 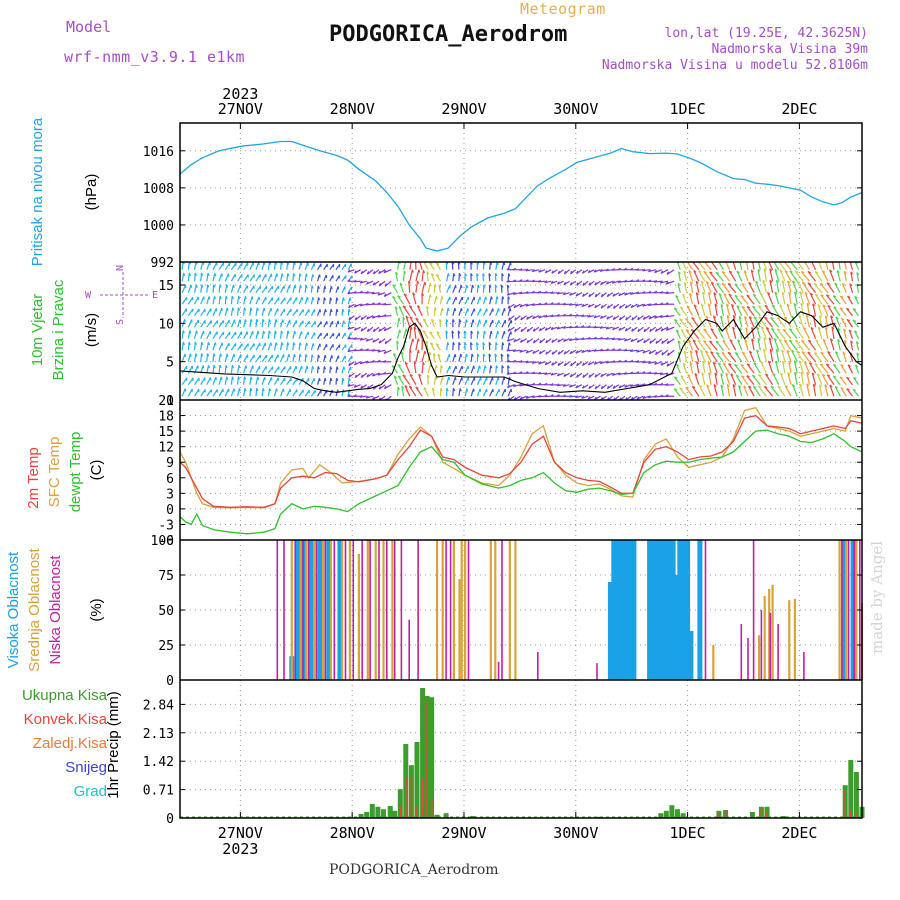 I want to click on high-cloud-bar, so click(x=614, y=610).